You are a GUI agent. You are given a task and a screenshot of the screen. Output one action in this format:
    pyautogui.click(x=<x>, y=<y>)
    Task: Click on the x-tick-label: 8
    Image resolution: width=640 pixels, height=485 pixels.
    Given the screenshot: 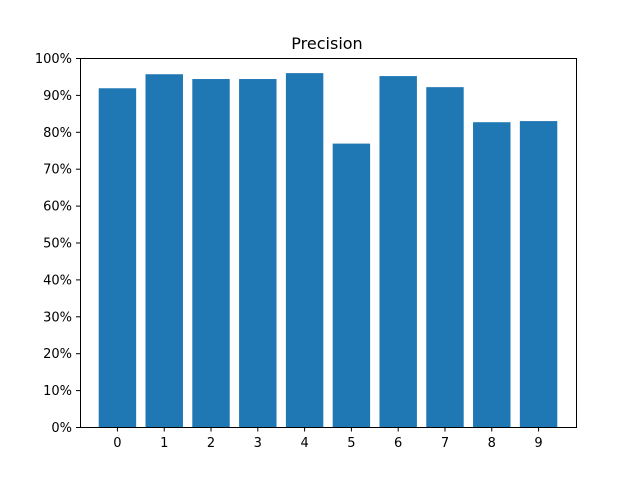 What is the action you would take?
    pyautogui.click(x=492, y=443)
    